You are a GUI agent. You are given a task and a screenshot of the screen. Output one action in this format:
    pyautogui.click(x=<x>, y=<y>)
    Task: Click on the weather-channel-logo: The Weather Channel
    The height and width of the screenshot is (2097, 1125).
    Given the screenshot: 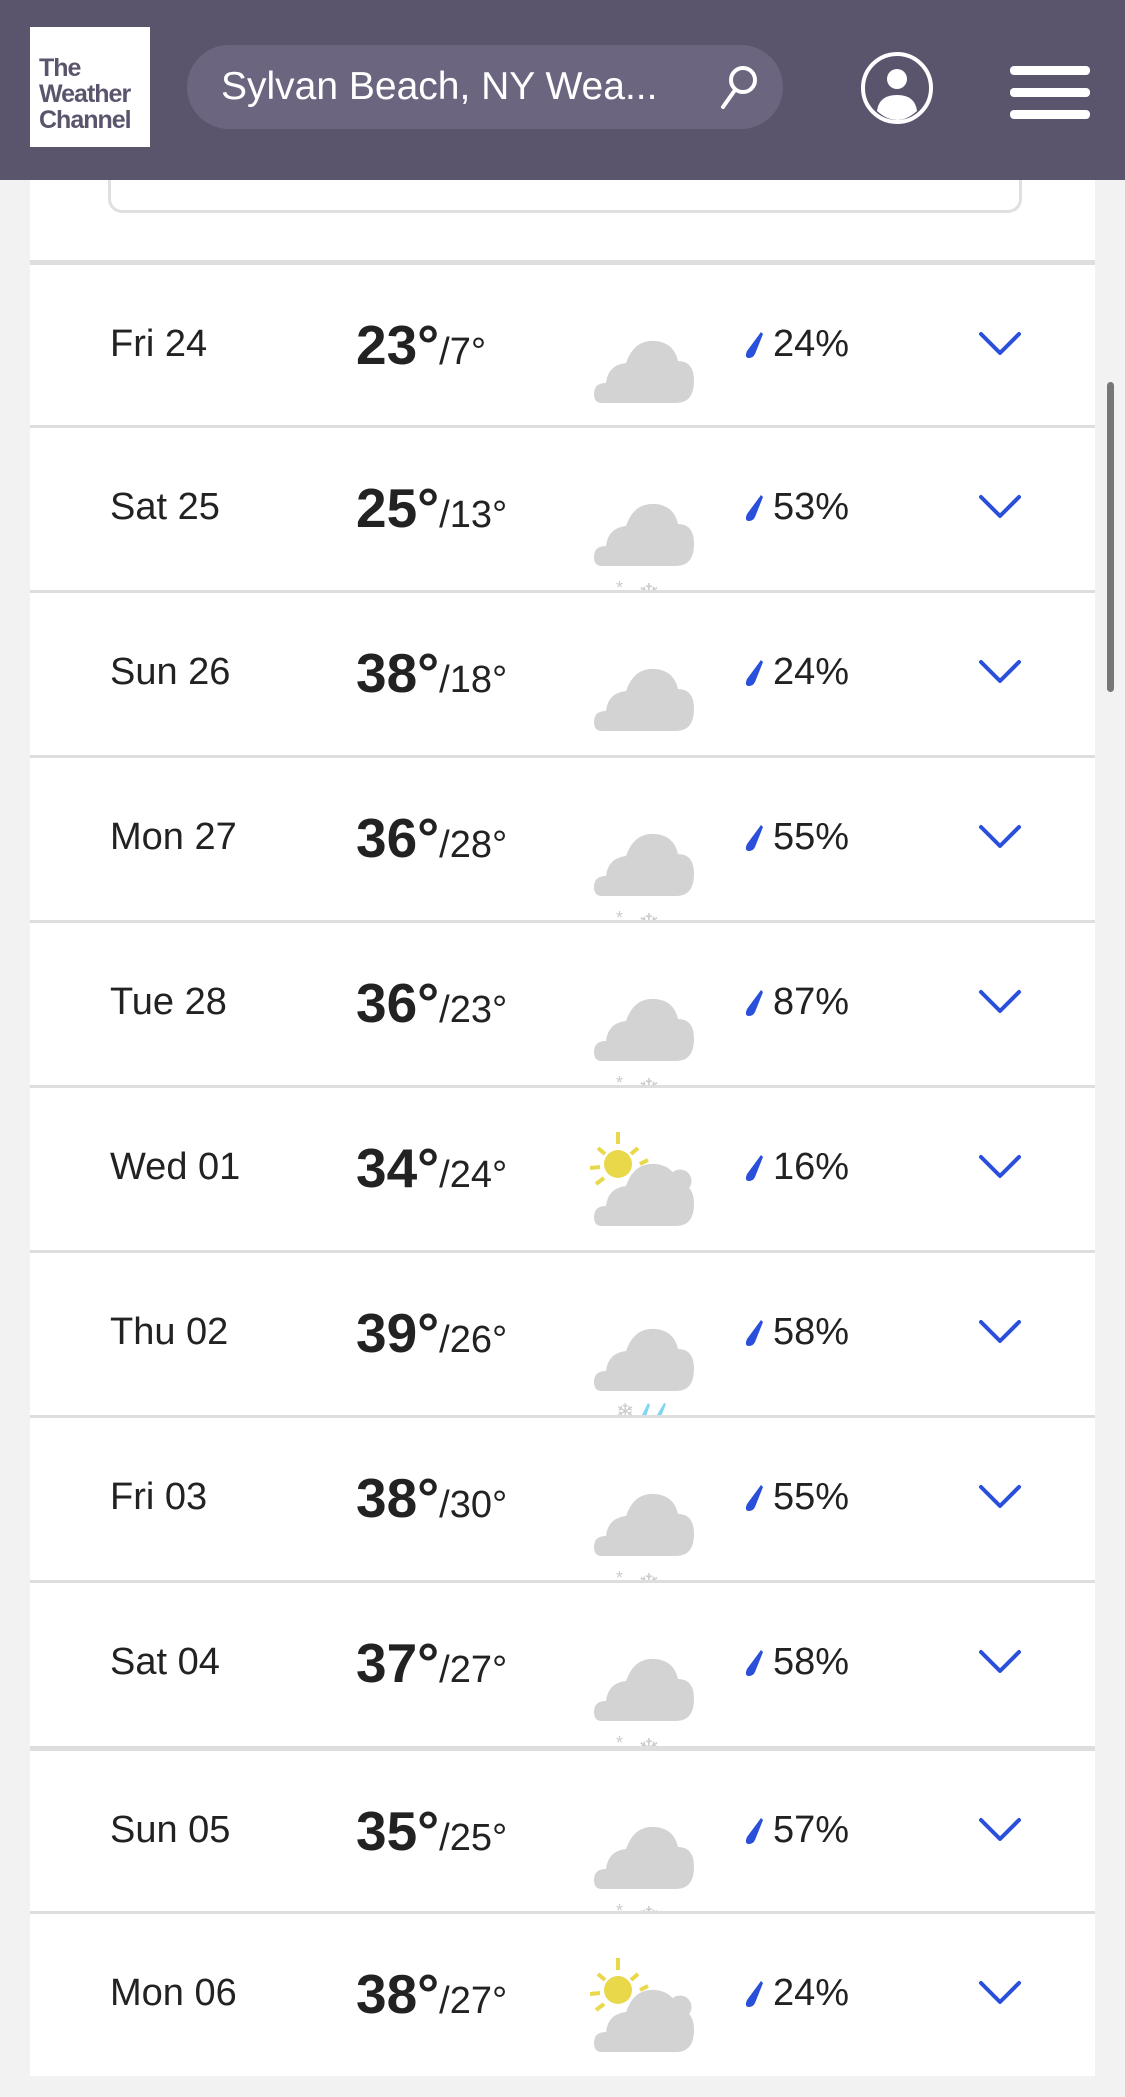 What is the action you would take?
    pyautogui.click(x=90, y=87)
    